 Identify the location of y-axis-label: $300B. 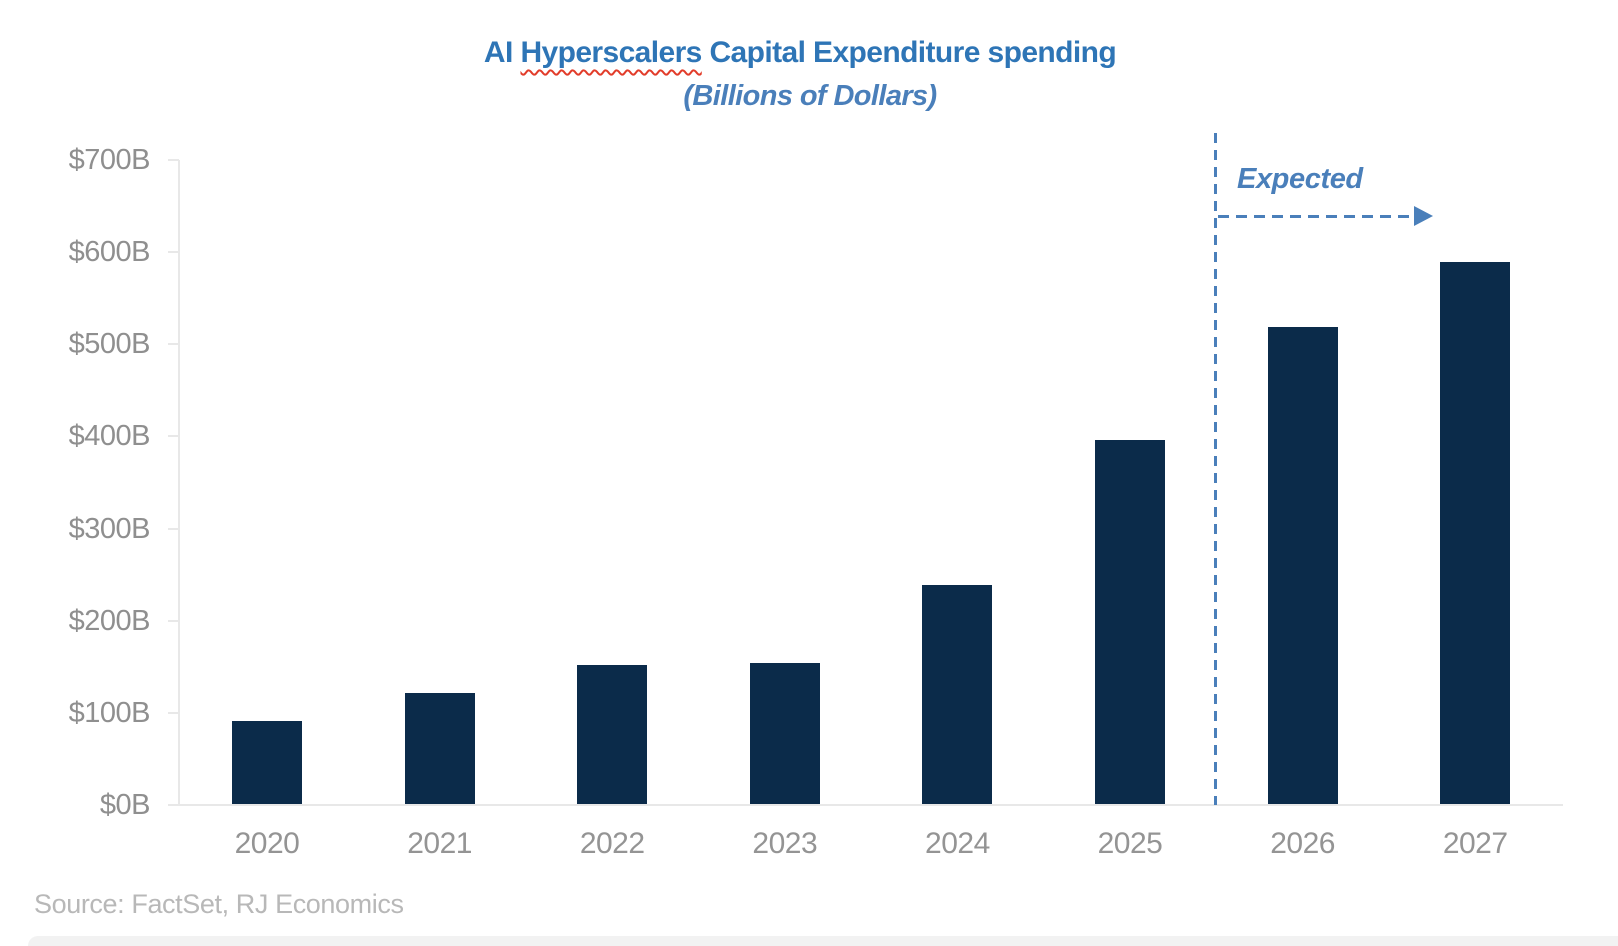
(109, 528).